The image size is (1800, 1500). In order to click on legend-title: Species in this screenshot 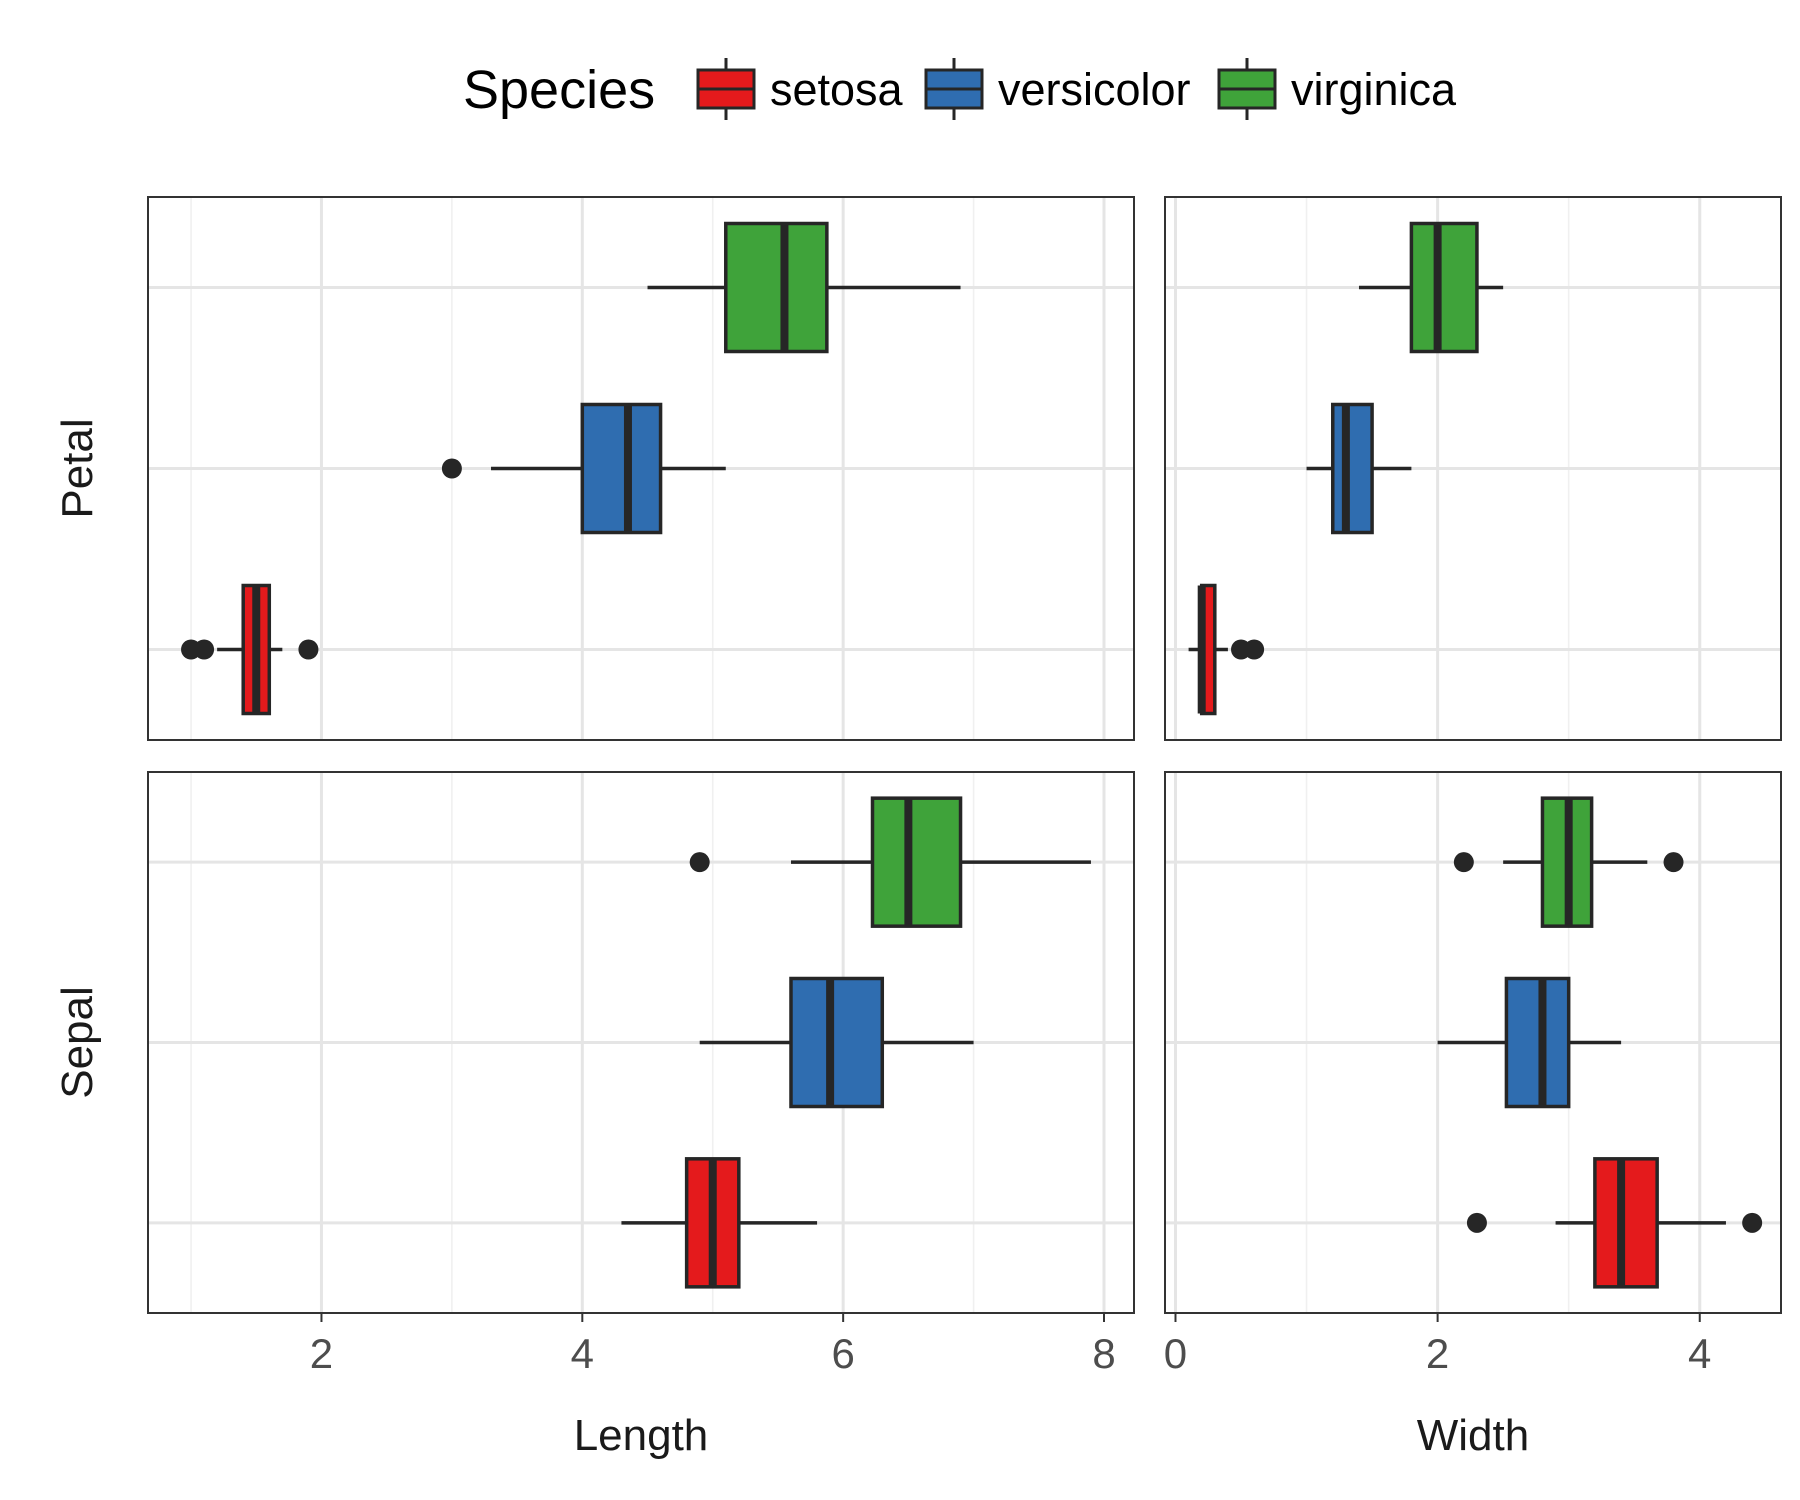, I will do `click(559, 90)`.